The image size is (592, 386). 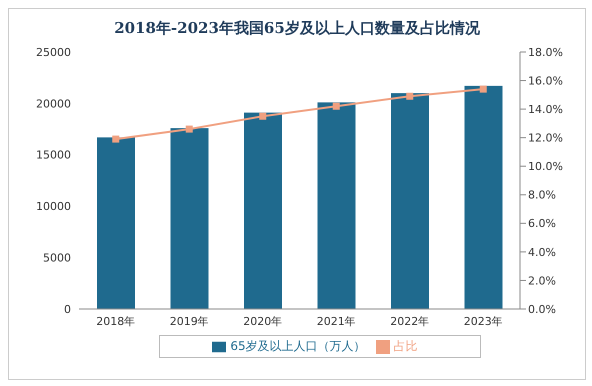 What do you see at coordinates (406, 346) in the screenshot?
I see `legend-label: 占比` at bounding box center [406, 346].